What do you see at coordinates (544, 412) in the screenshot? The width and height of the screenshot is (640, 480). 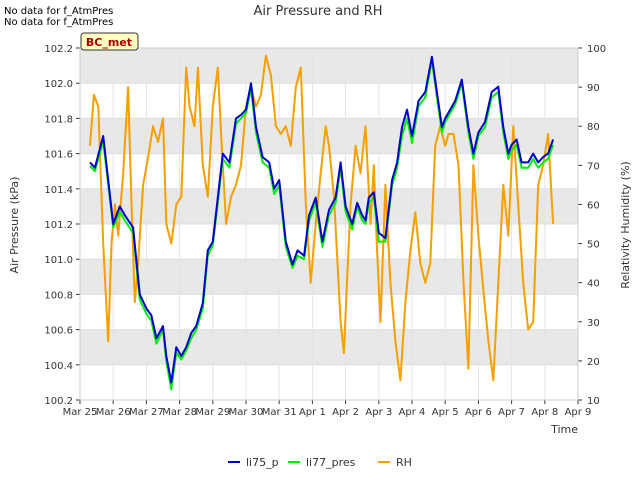 I see `x-tick-label: Apr 8` at bounding box center [544, 412].